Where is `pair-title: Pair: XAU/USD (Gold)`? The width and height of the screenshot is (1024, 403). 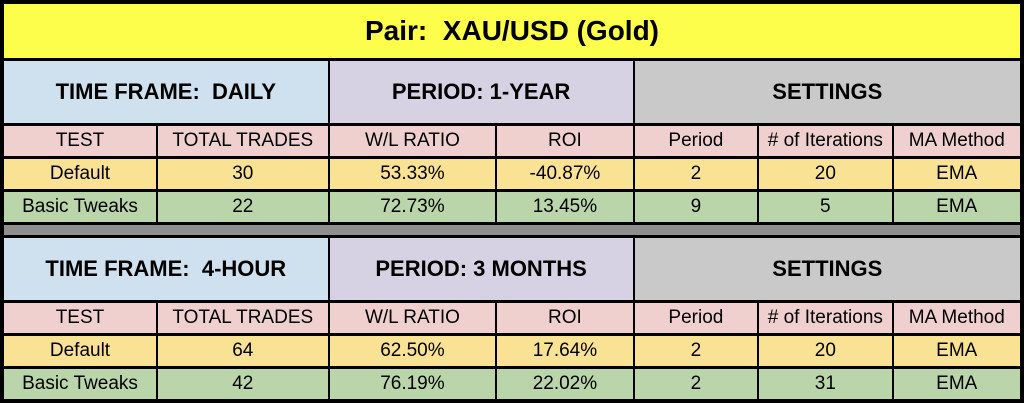
pair-title: Pair: XAU/USD (Gold) is located at coordinates (511, 30).